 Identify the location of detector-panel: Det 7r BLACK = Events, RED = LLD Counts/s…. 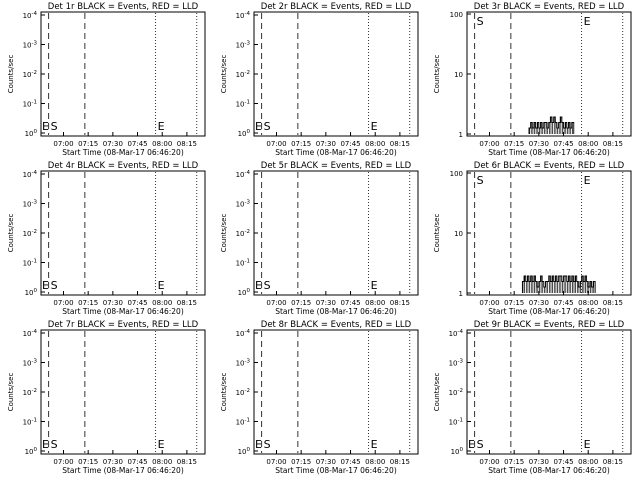
(106, 397).